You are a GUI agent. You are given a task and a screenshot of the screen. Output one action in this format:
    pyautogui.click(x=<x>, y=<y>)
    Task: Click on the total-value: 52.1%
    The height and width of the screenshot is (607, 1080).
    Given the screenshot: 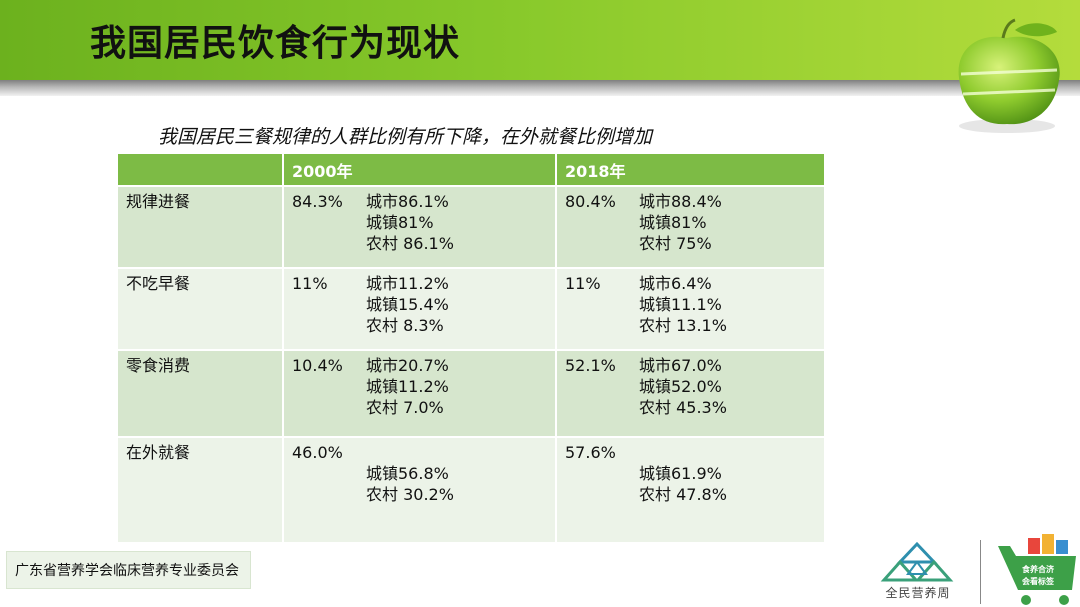 What is the action you would take?
    pyautogui.click(x=590, y=365)
    